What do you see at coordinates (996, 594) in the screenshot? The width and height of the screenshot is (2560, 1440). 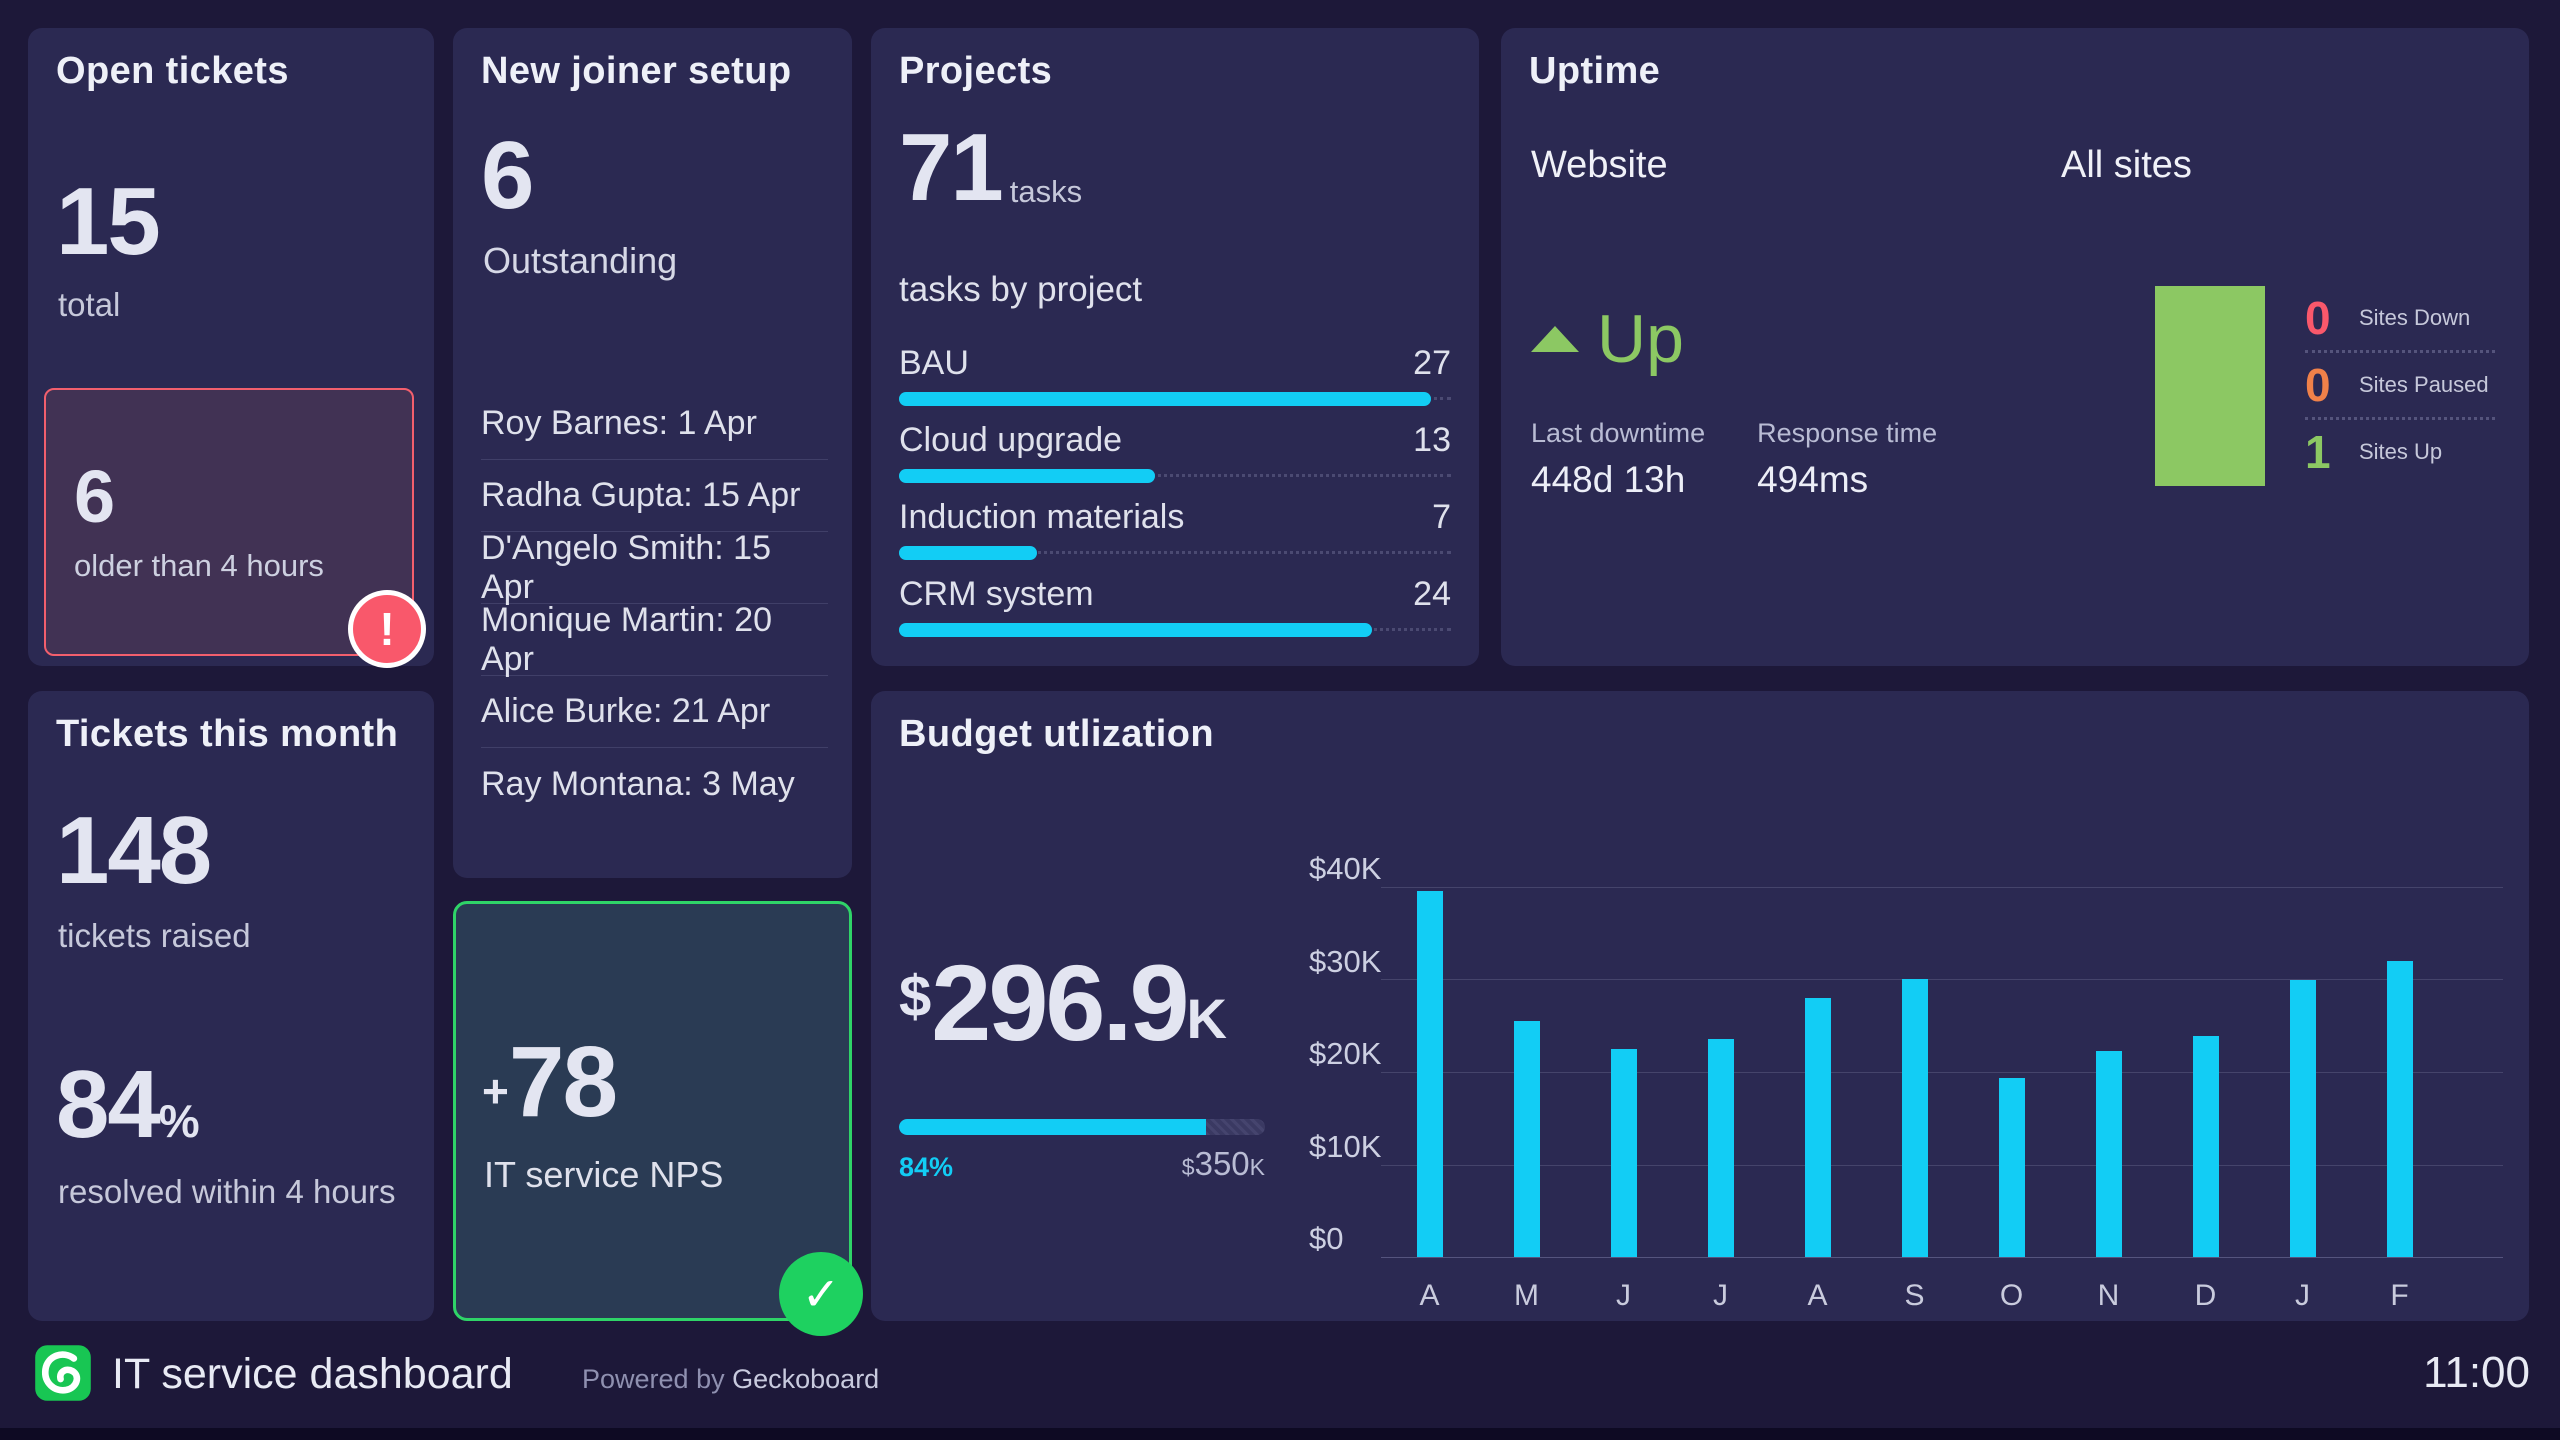 I see `project-label: CRM system` at bounding box center [996, 594].